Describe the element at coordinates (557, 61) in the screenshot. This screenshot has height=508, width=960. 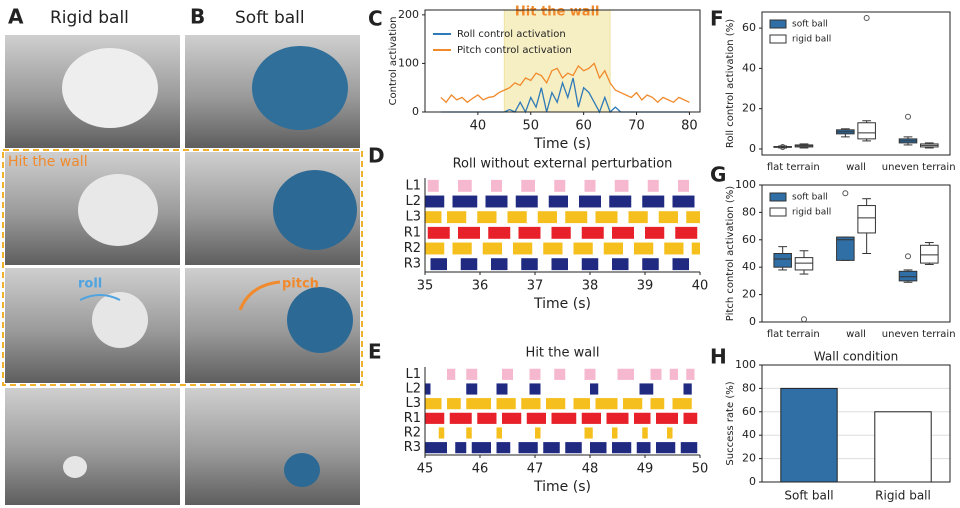
I see `highlight-region` at that location.